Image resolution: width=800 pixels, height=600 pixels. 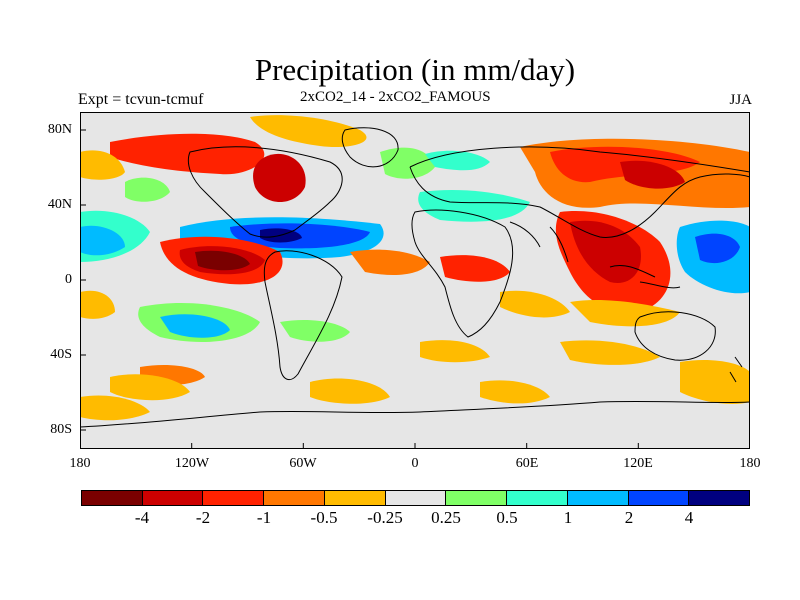 What do you see at coordinates (61, 429) in the screenshot?
I see `lat-label-80s: 80S` at bounding box center [61, 429].